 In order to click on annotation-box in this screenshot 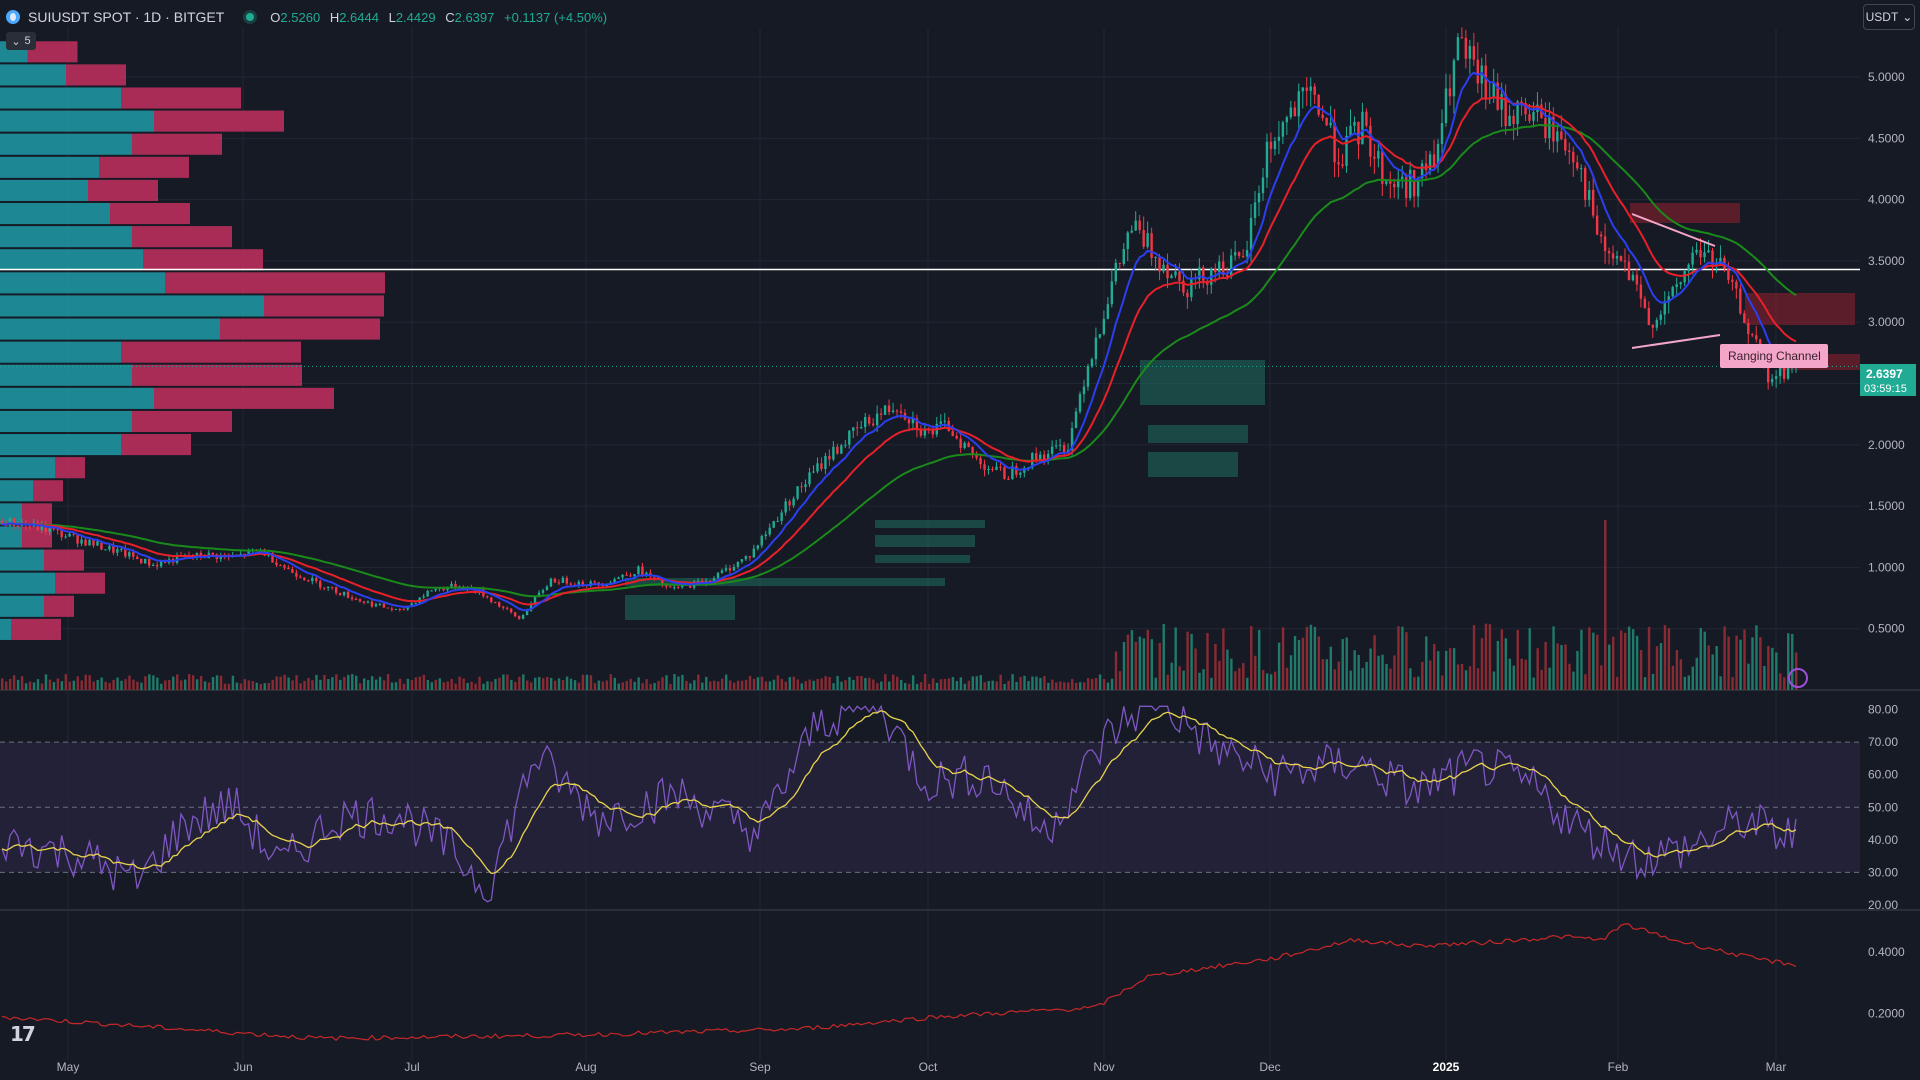, I will do `click(1774, 356)`.